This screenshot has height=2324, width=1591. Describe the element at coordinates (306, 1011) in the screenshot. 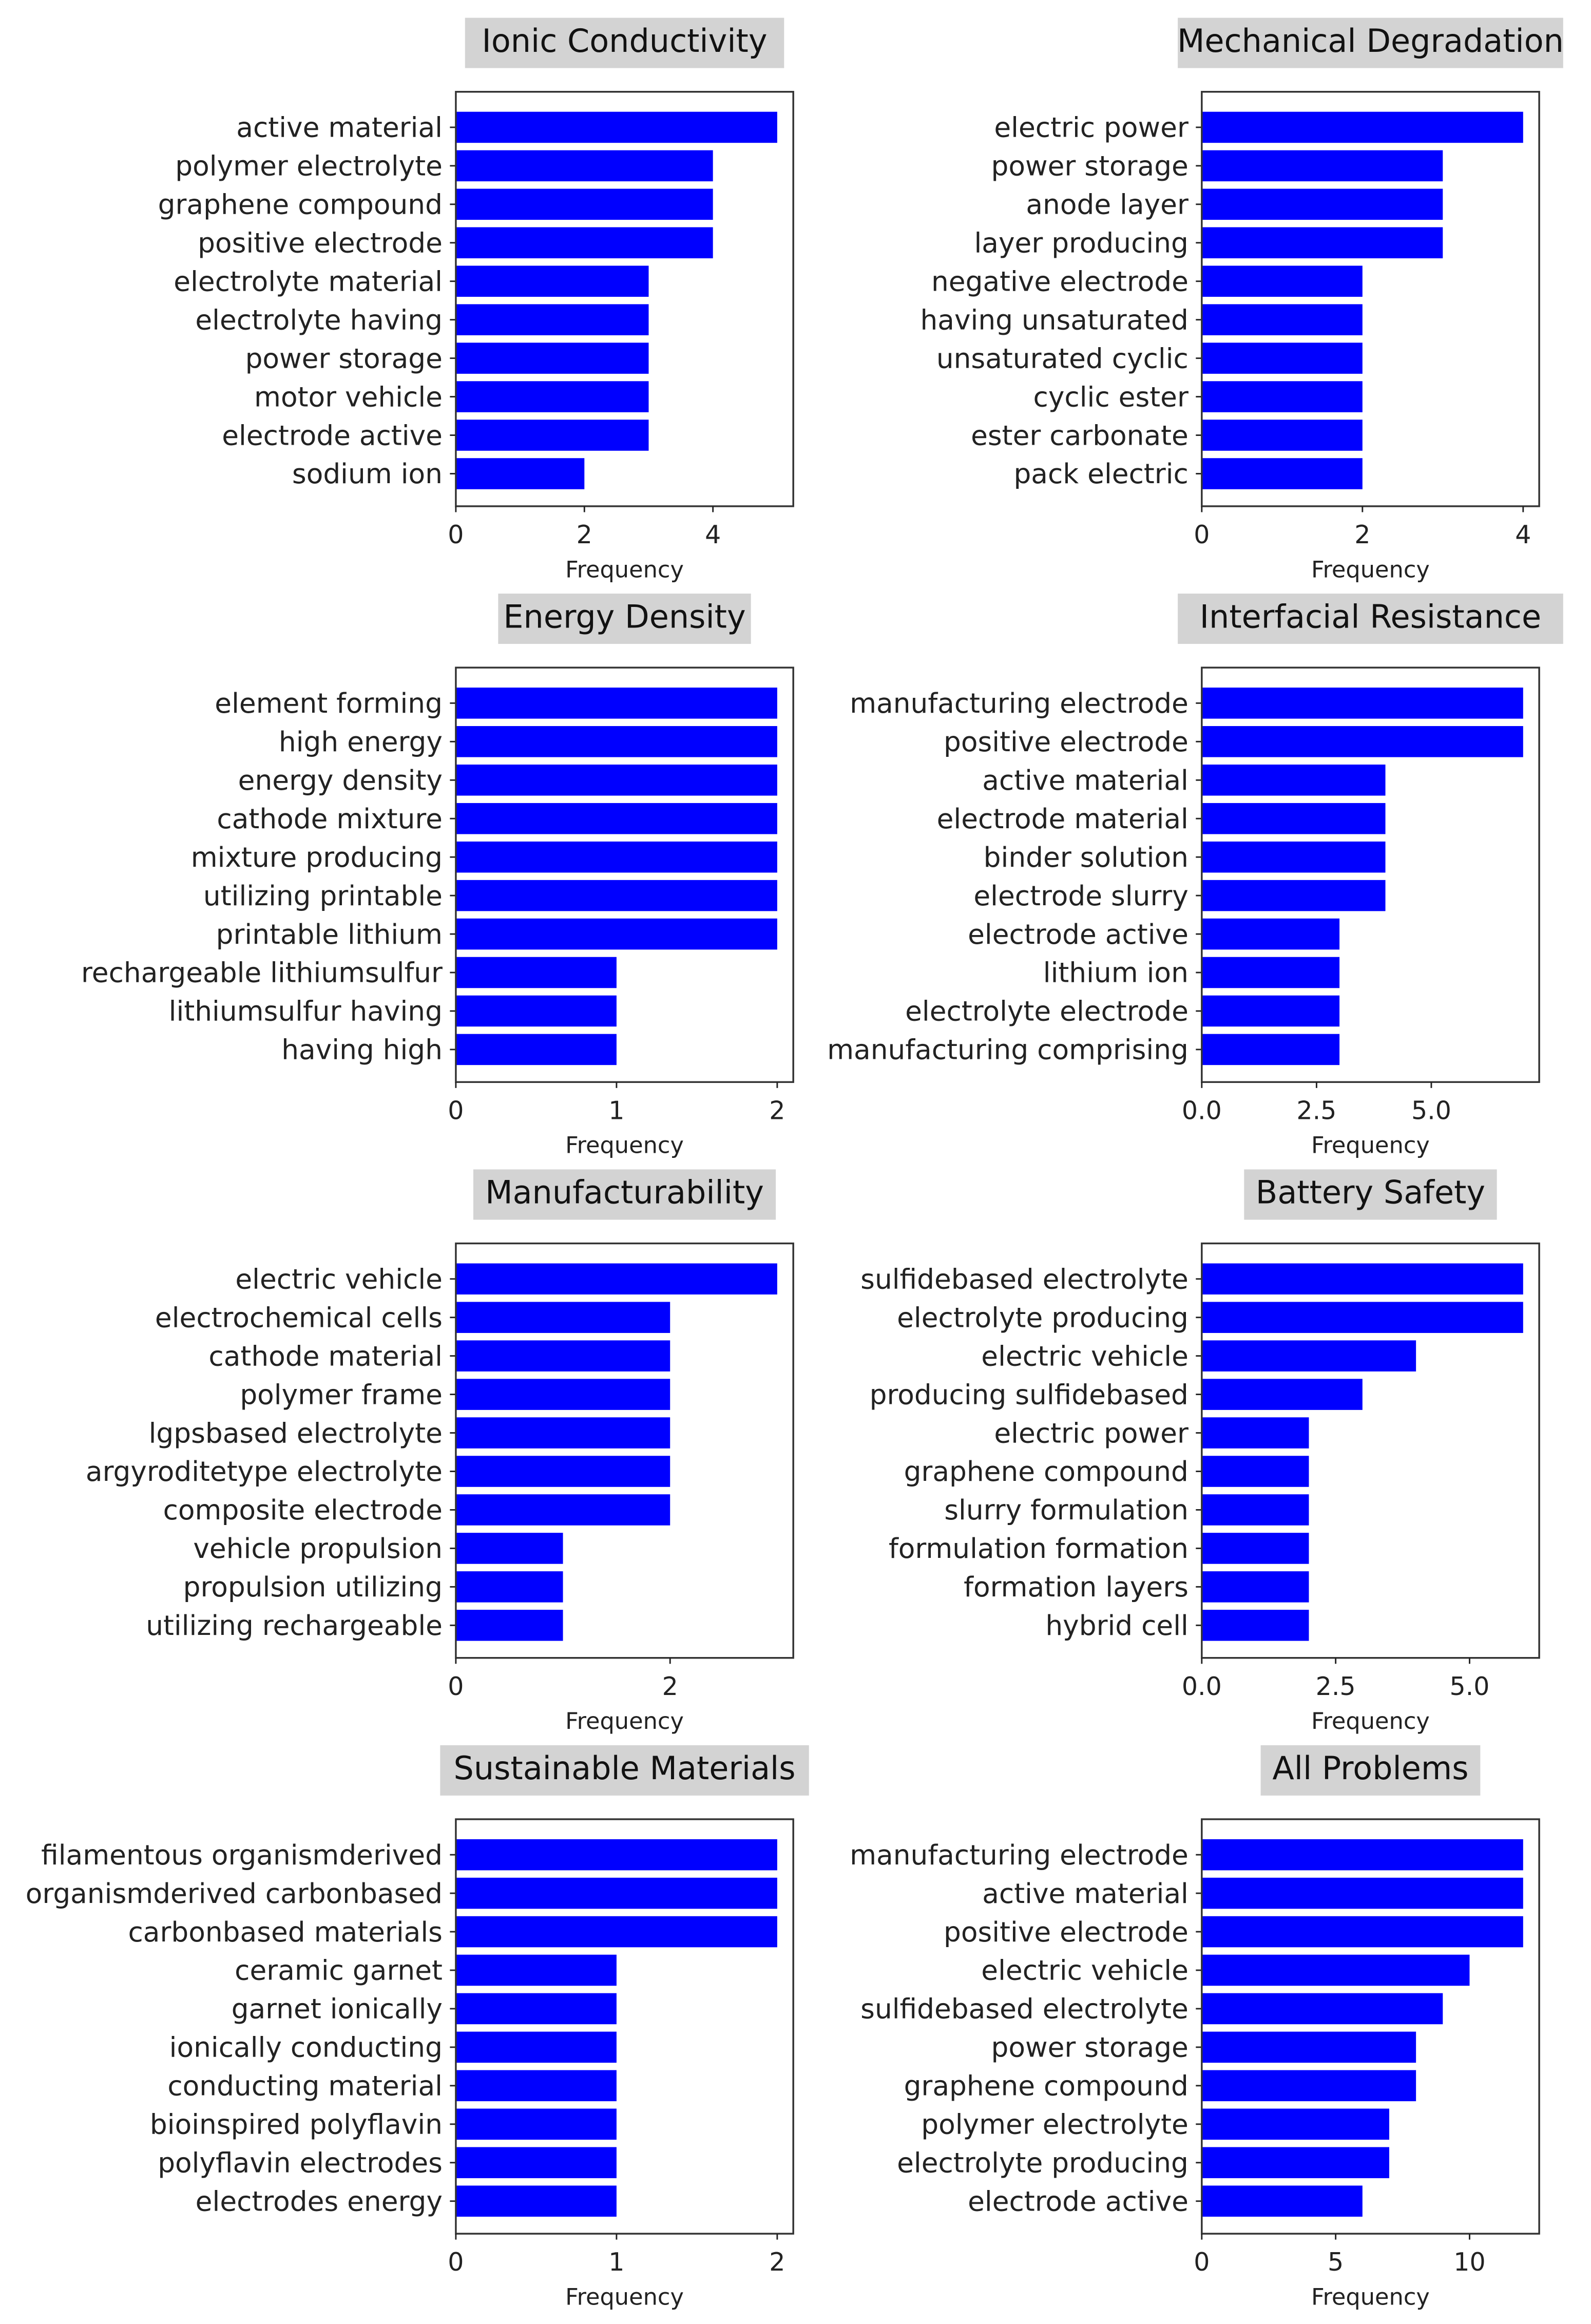

I see `y-tick-label: lithiumsulfur having` at that location.